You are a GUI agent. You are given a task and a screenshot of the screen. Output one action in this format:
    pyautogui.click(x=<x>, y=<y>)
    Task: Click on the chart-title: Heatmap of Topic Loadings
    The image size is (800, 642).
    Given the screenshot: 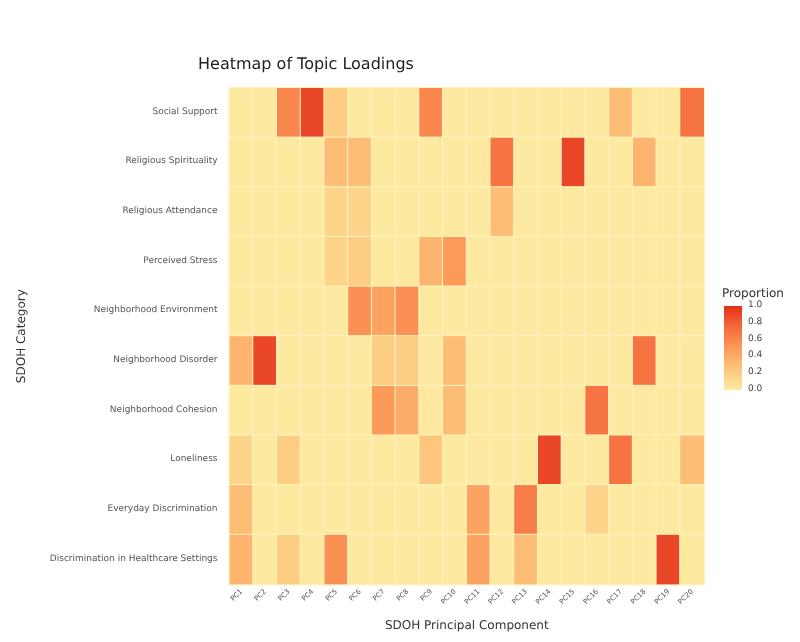 What is the action you would take?
    pyautogui.click(x=306, y=64)
    